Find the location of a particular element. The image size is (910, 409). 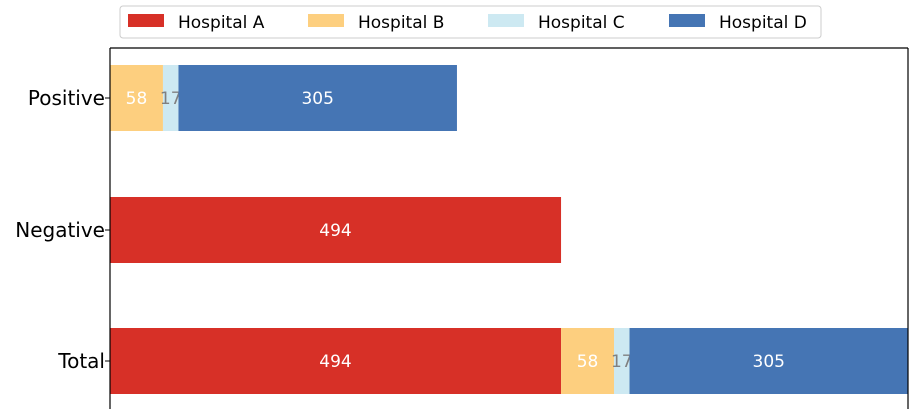

y-tick-label-negative: Negative is located at coordinates (60, 230).